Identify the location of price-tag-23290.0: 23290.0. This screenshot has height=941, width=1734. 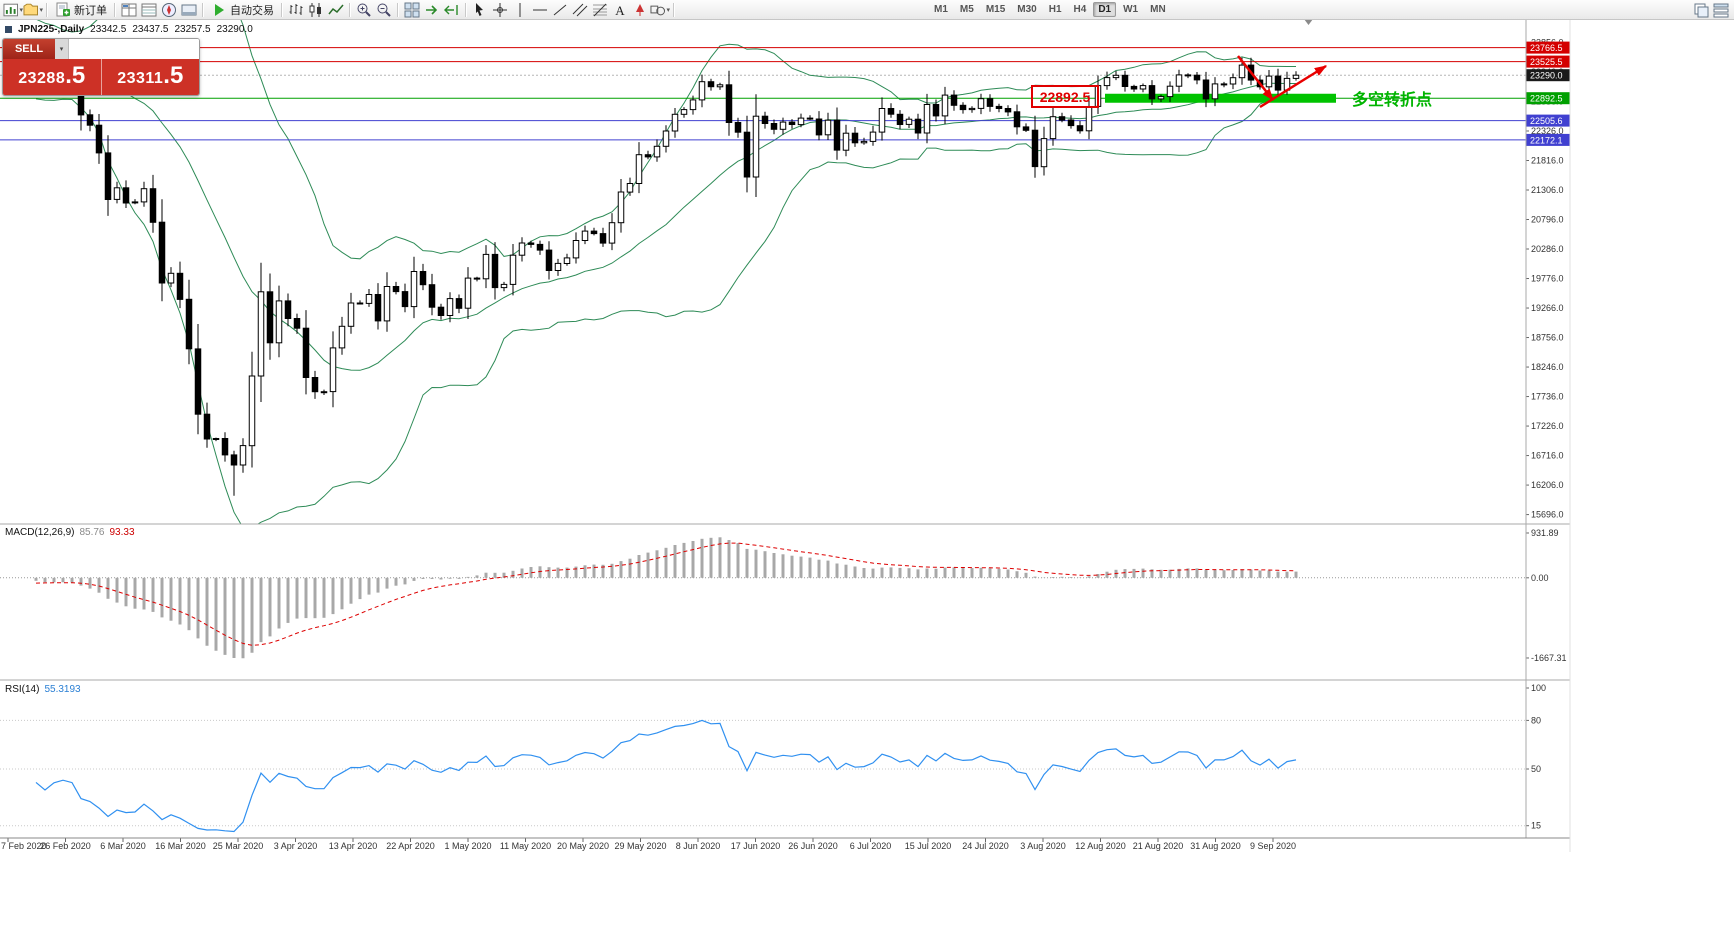
(1548, 75).